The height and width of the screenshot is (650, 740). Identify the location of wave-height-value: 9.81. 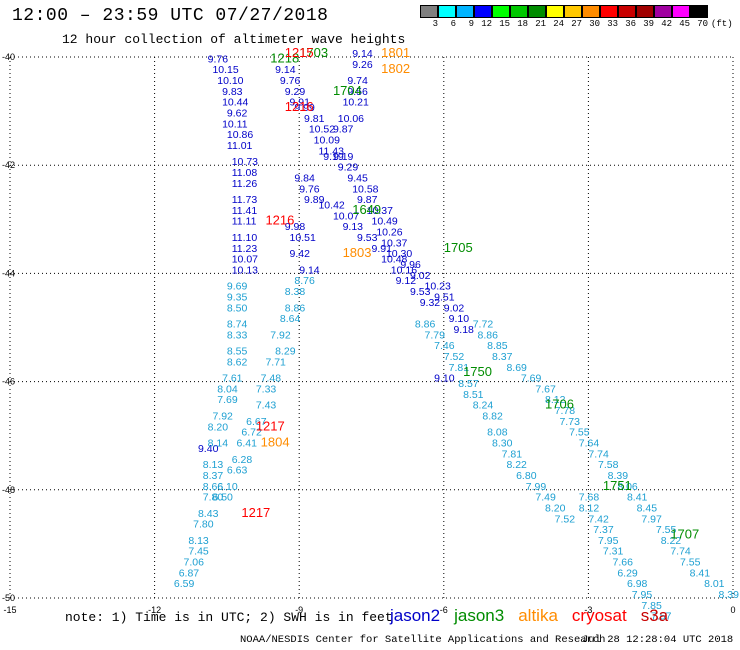
(314, 119).